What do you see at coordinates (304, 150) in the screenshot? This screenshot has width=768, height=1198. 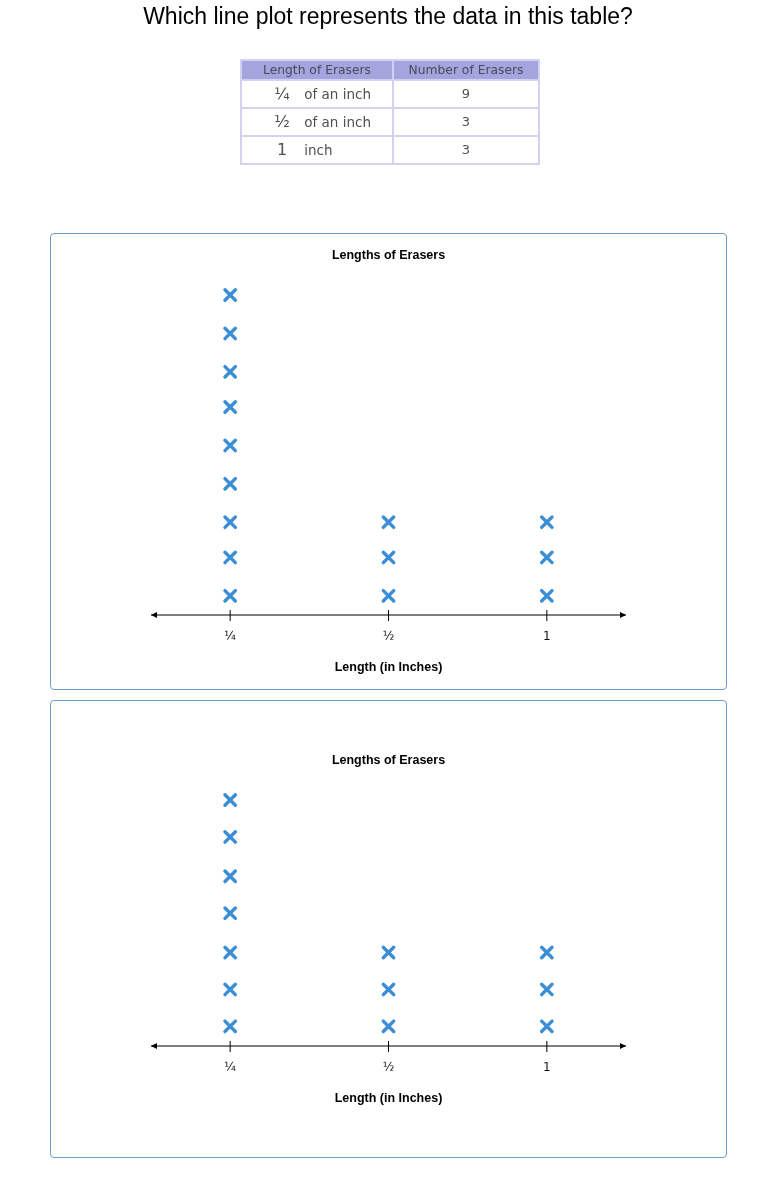 I see `category-label: 1 inch` at bounding box center [304, 150].